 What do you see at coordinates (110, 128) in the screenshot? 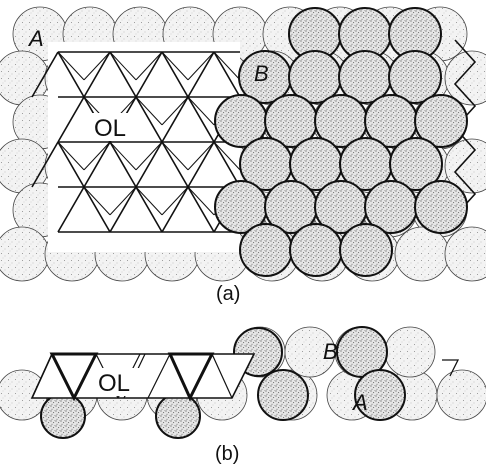
I see `label-ol-panel-a: OL` at bounding box center [110, 128].